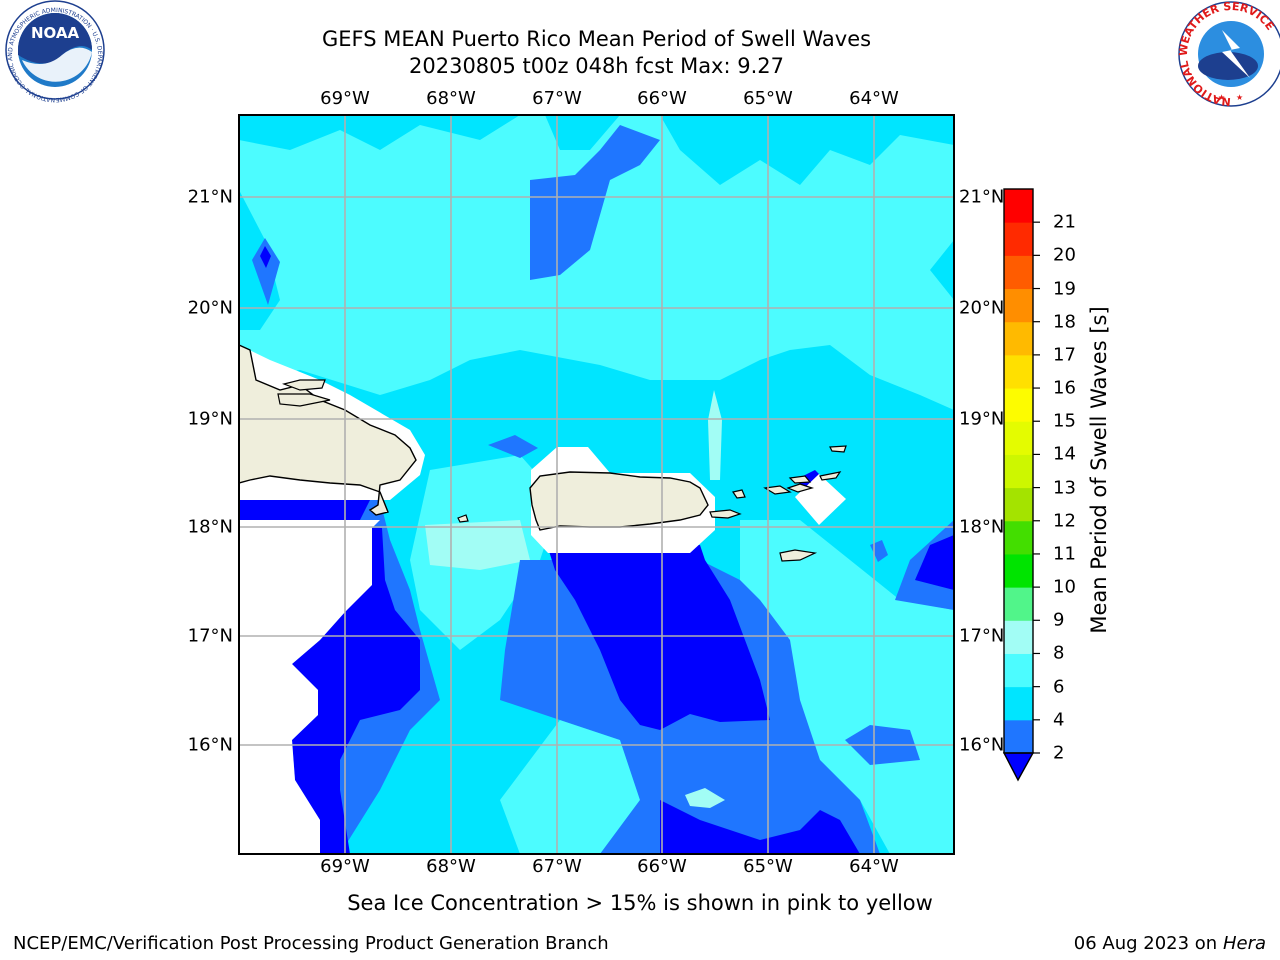 This screenshot has width=1280, height=960. I want to click on lat-label-right: 19°N, so click(982, 419).